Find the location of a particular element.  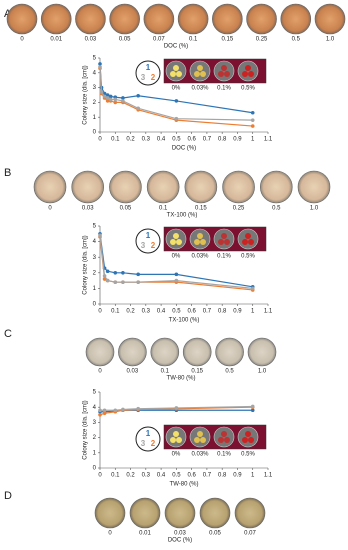

panel-letter: D is located at coordinates (8, 496).